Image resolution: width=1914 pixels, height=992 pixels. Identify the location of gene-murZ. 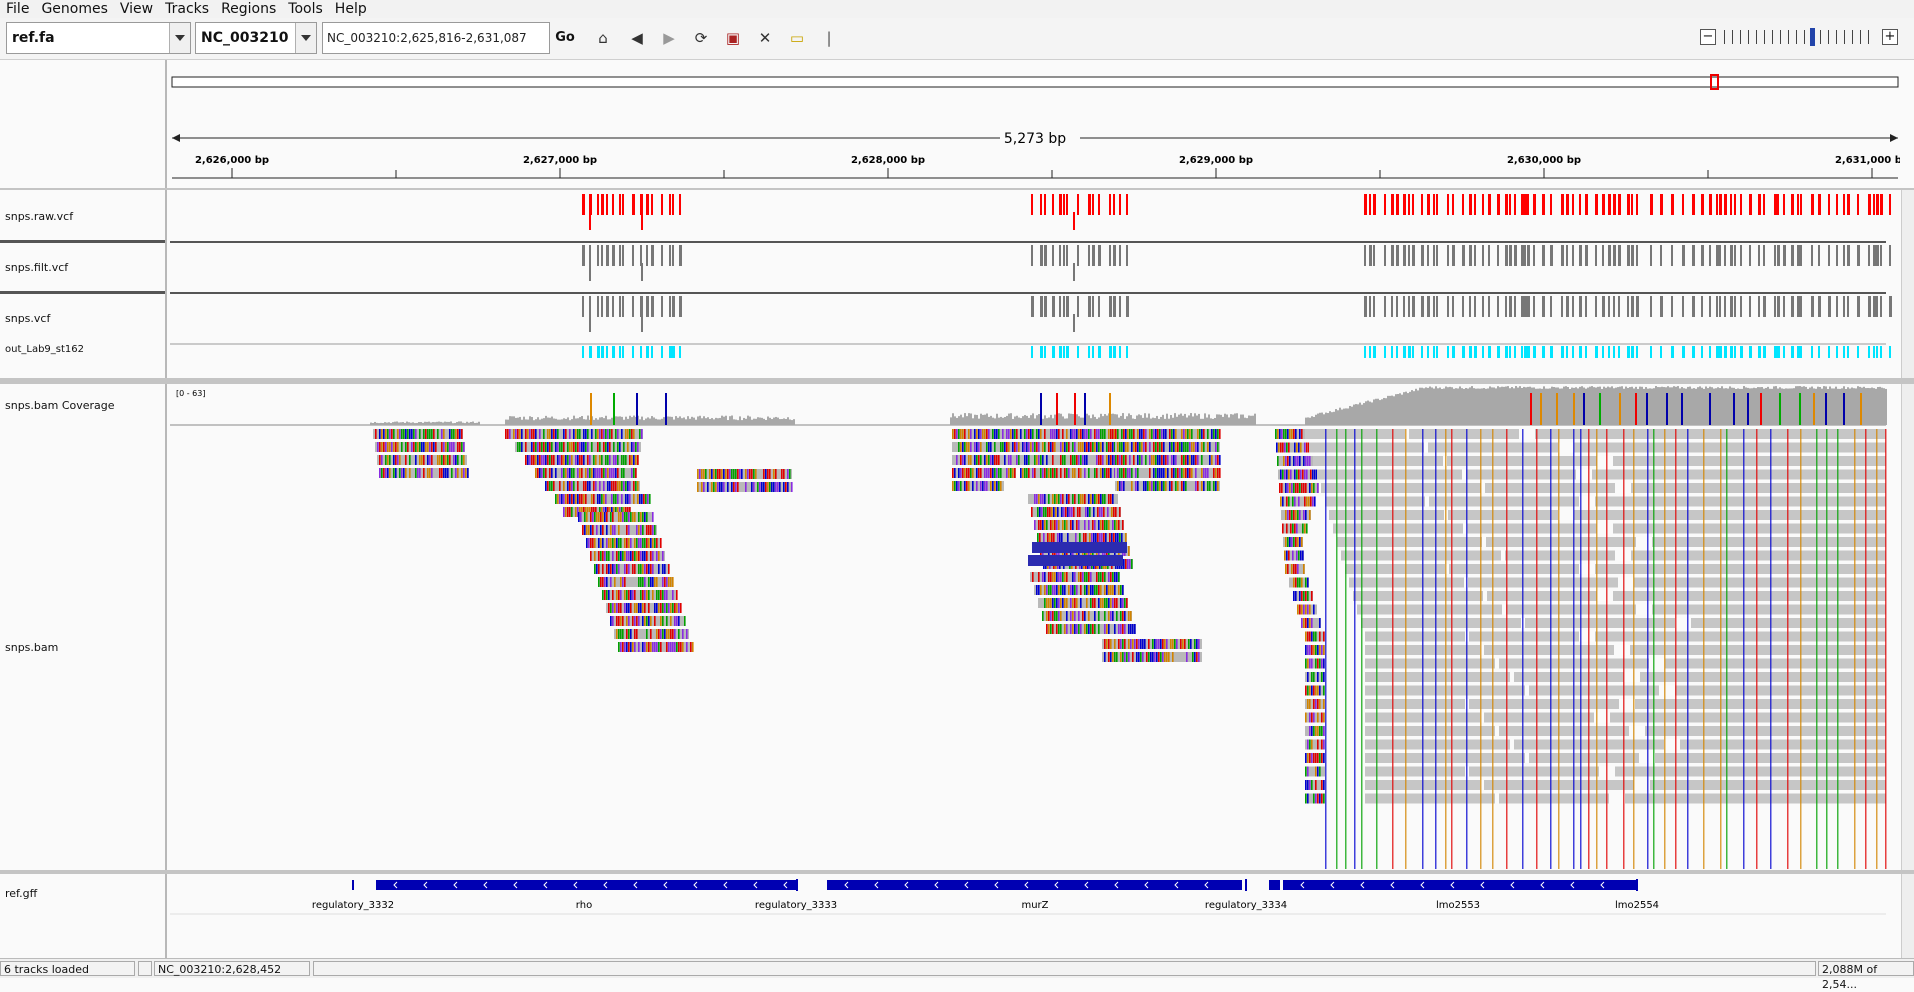
(1034, 885).